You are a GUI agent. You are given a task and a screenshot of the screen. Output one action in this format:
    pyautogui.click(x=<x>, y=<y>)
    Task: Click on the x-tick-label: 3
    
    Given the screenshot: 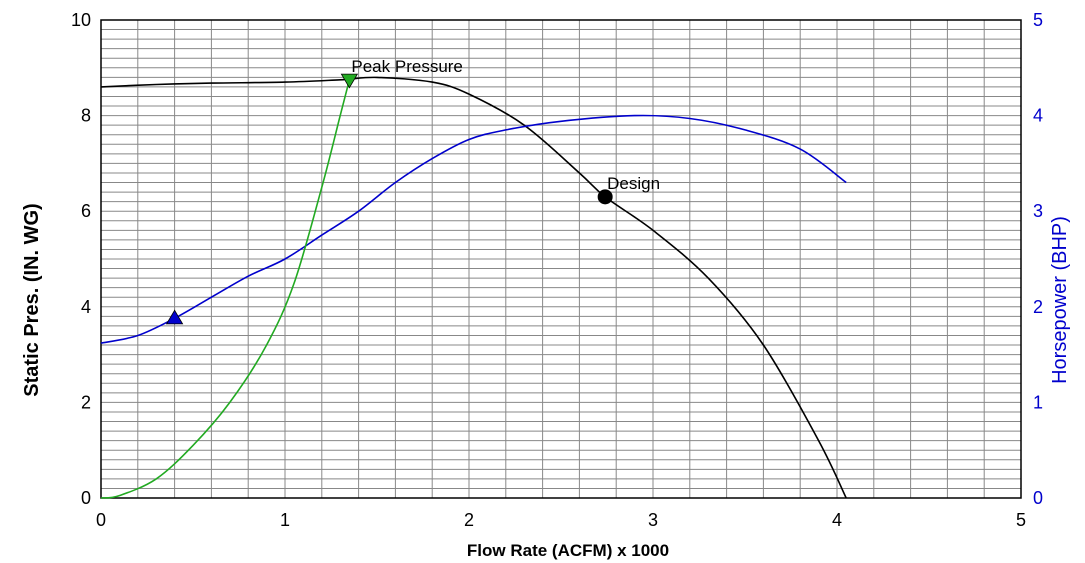 What is the action you would take?
    pyautogui.click(x=653, y=520)
    